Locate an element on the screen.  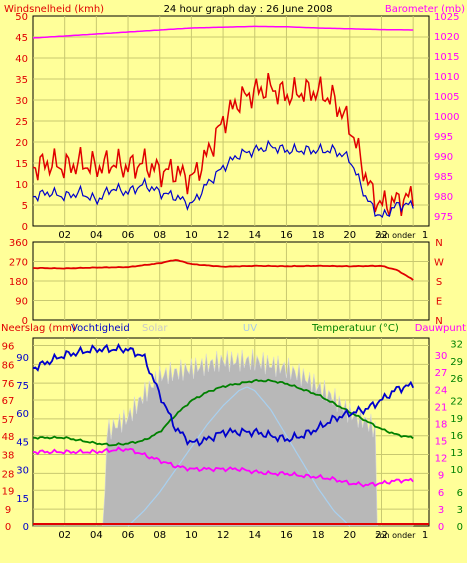
humidity-tick-label: 60 is located at coordinates (22, 414).